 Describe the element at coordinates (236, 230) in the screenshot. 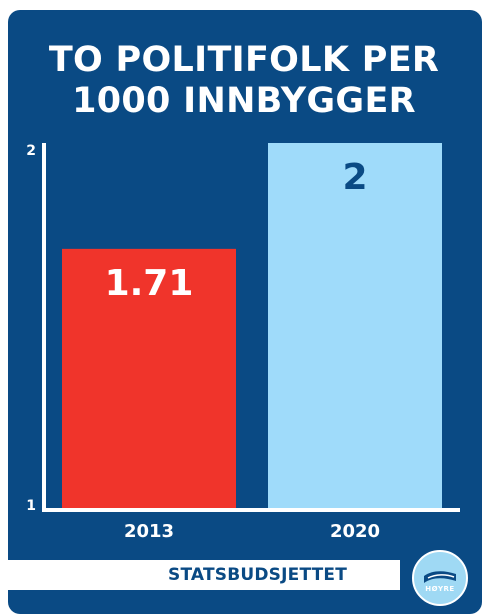

I see `labels-layer: 1.71 2` at that location.